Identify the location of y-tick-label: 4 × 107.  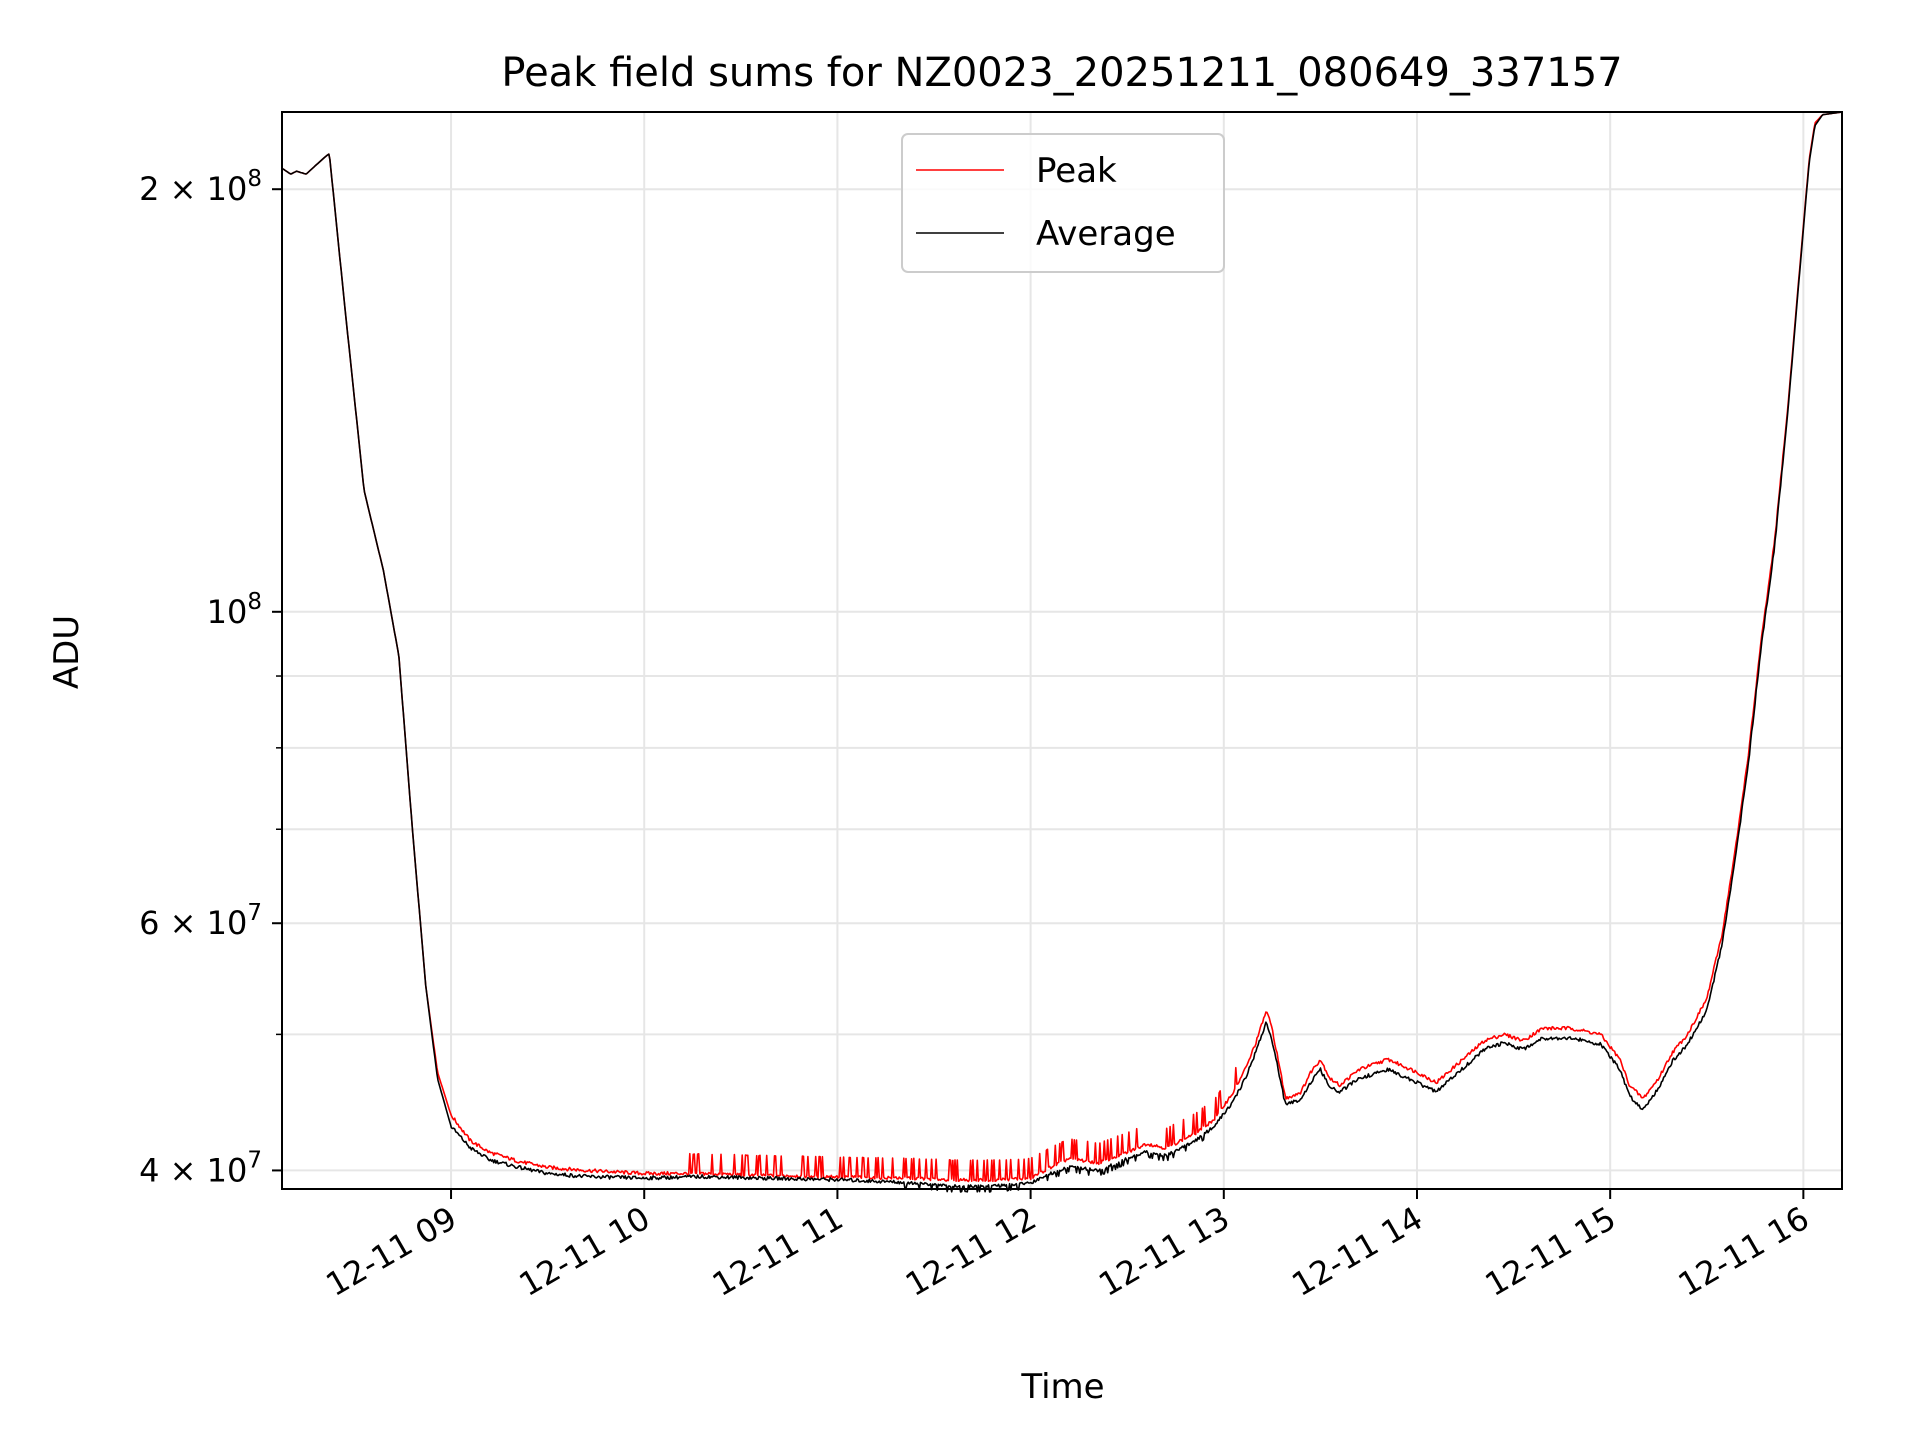
(200, 1168).